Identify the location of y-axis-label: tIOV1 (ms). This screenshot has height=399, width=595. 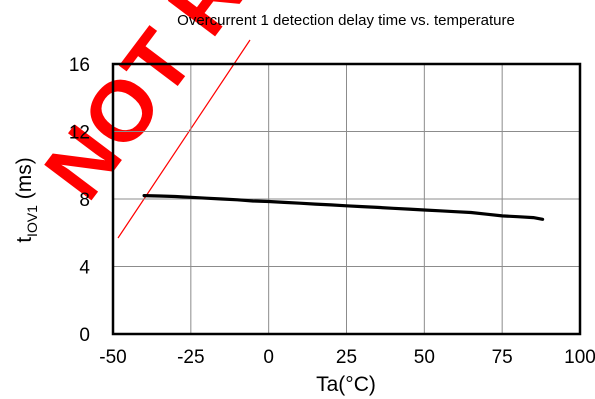
(26, 200).